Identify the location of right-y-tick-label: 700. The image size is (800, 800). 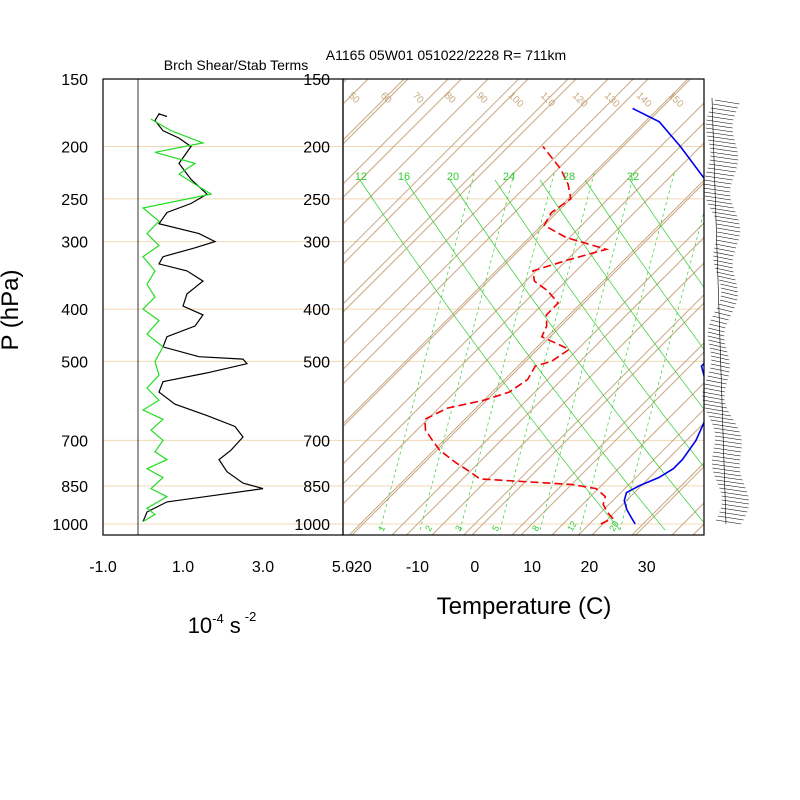
(316, 441).